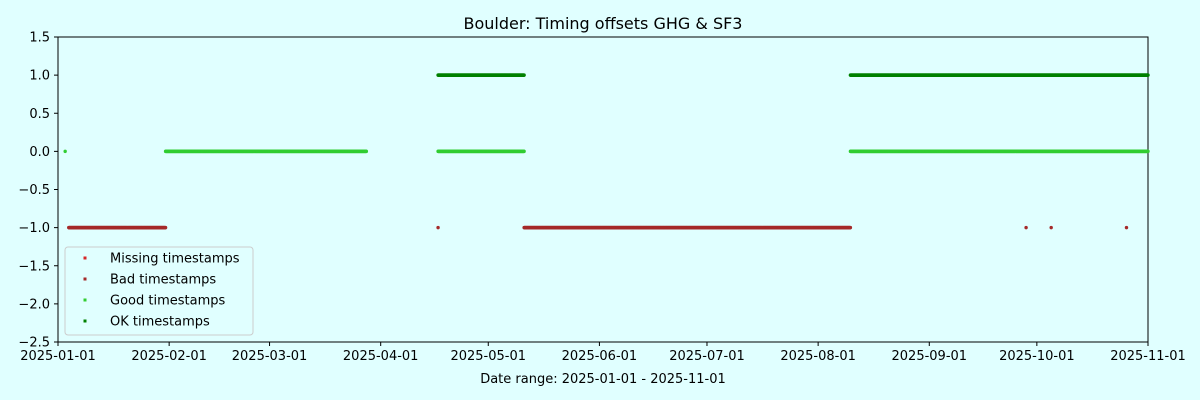 This screenshot has width=1200, height=400. I want to click on y-tick-label: 0.0, so click(39, 152).